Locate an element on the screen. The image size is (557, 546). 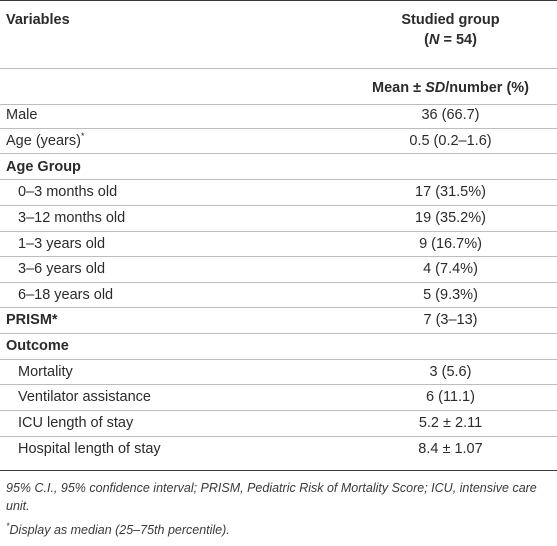
row-value-male: 36 (66.7) is located at coordinates (450, 115).